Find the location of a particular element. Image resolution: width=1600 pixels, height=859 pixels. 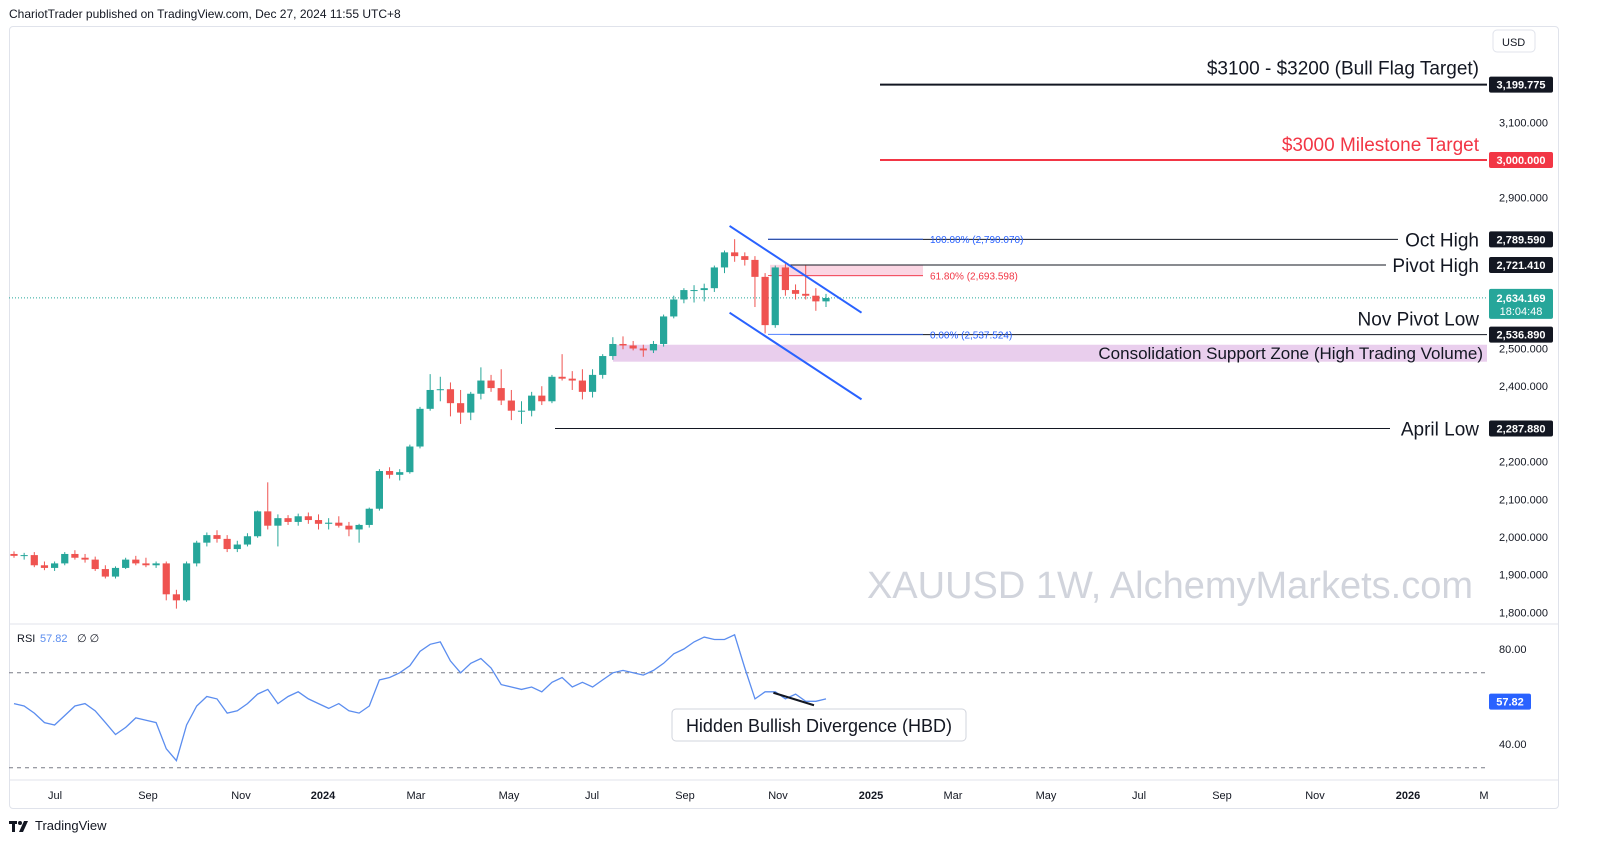

rsi-tick-label: 80.00 is located at coordinates (1513, 650).